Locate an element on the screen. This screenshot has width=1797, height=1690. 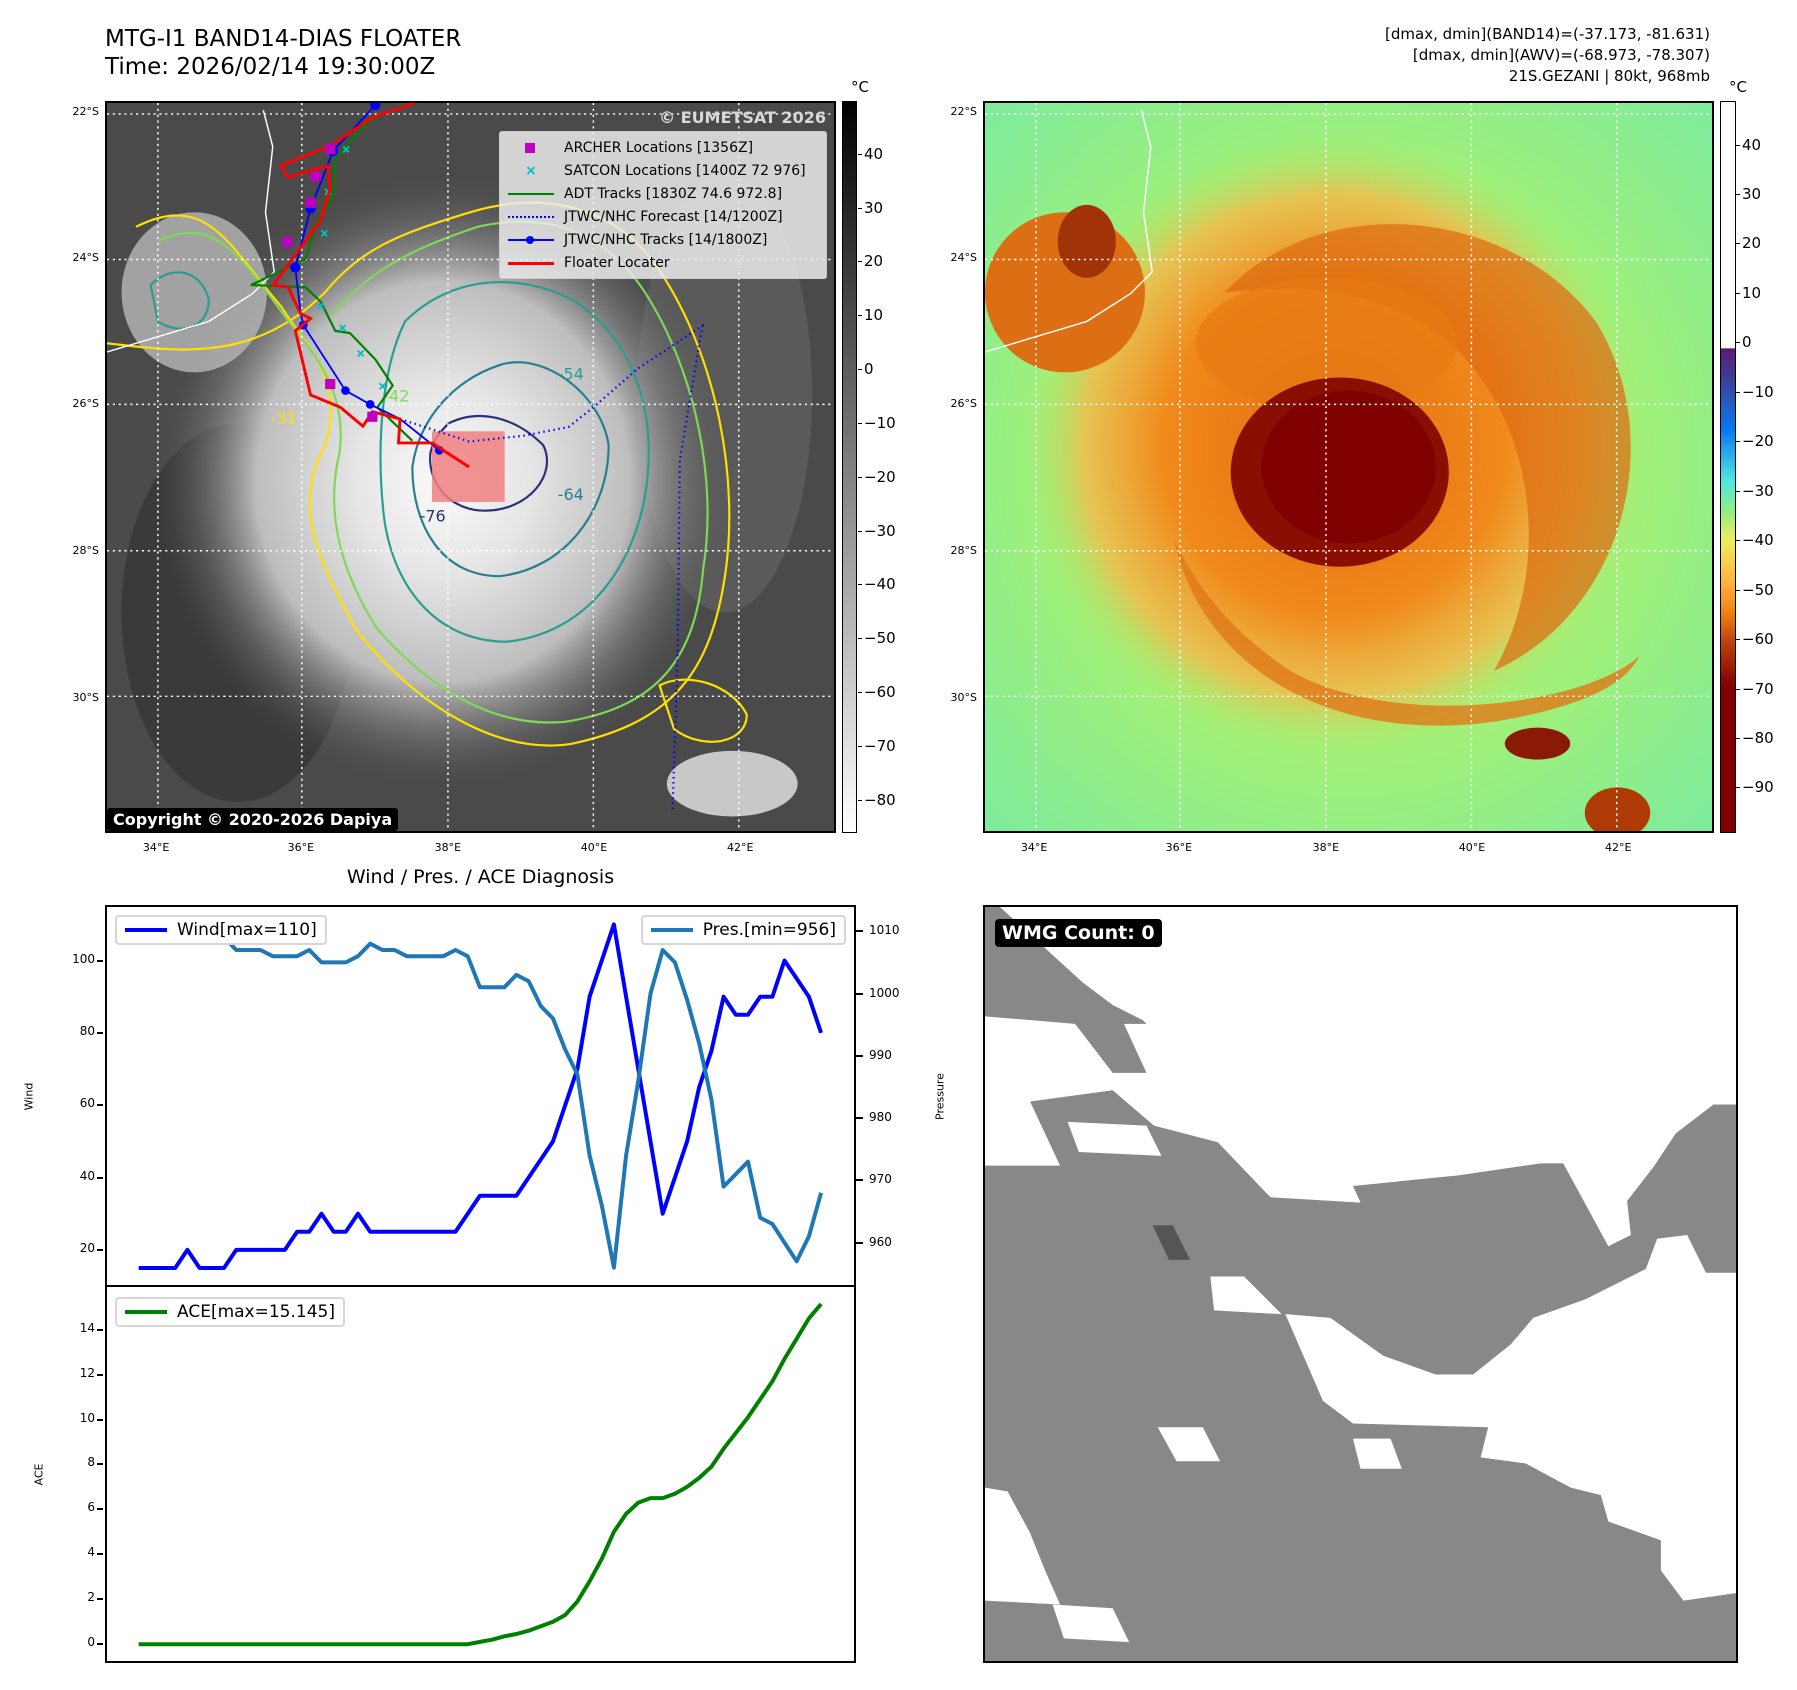
right-map-lat-tick: 24°S is located at coordinates (963, 258).